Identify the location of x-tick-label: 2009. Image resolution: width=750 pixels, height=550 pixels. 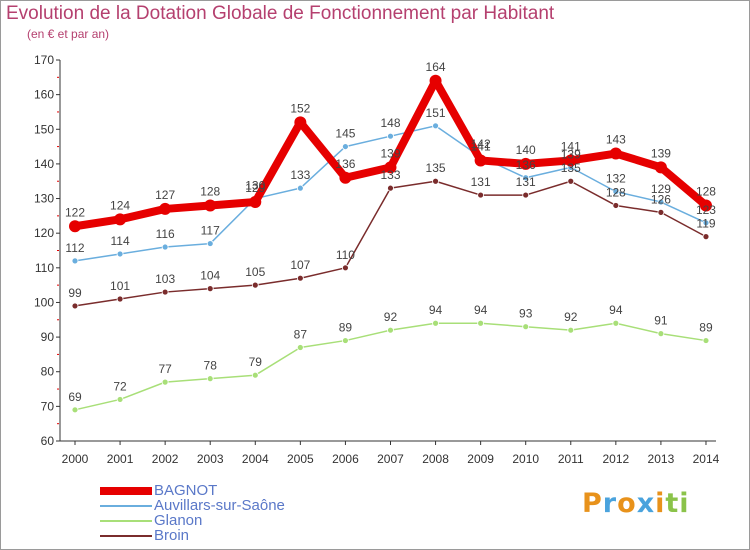
(480, 459).